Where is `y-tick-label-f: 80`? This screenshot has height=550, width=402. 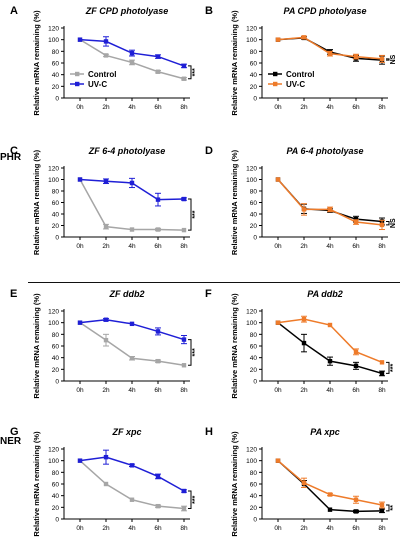
y-tick-label-f: 80 is located at coordinates (254, 335).